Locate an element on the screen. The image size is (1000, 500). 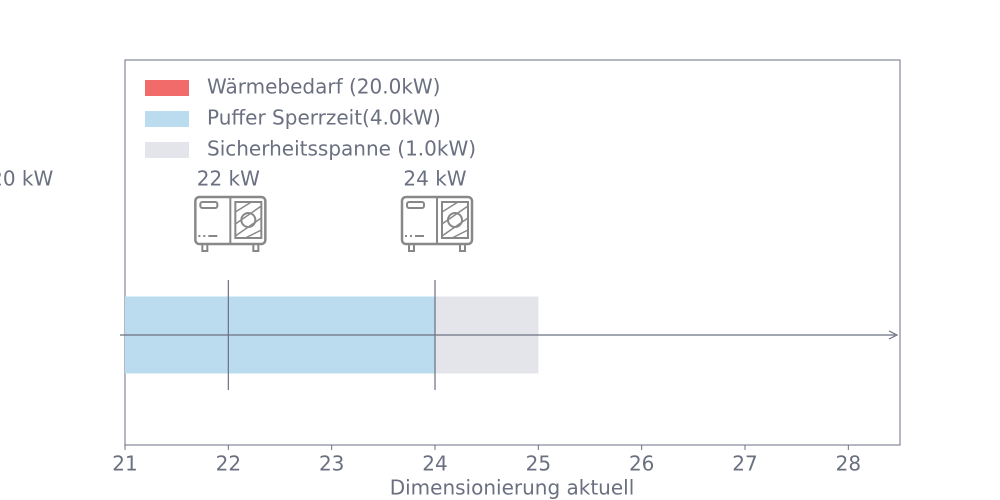
bar-segment is located at coordinates (11, 335).